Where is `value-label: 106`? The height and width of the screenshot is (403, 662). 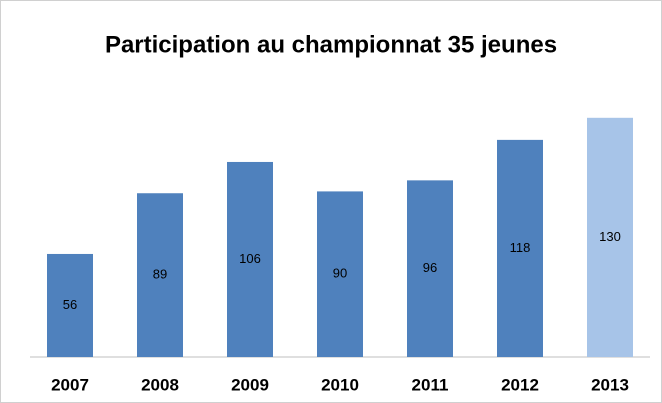
value-label: 106 is located at coordinates (250, 258).